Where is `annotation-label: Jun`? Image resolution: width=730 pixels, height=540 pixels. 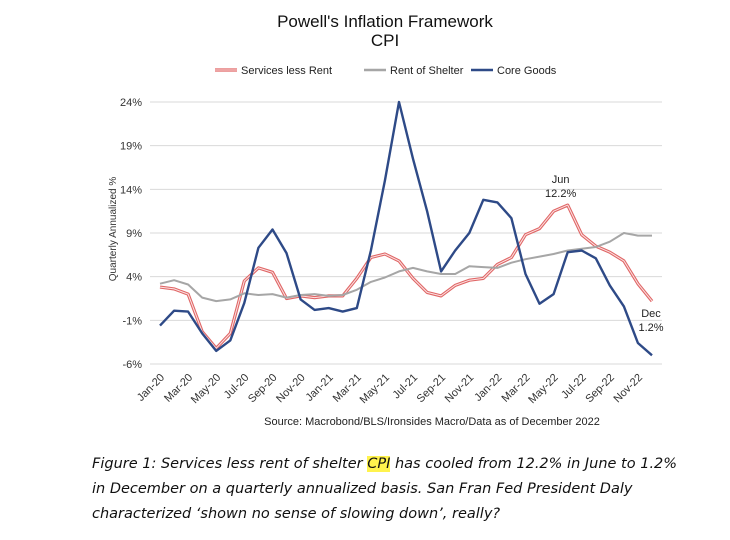
annotation-label: Jun is located at coordinates (561, 180).